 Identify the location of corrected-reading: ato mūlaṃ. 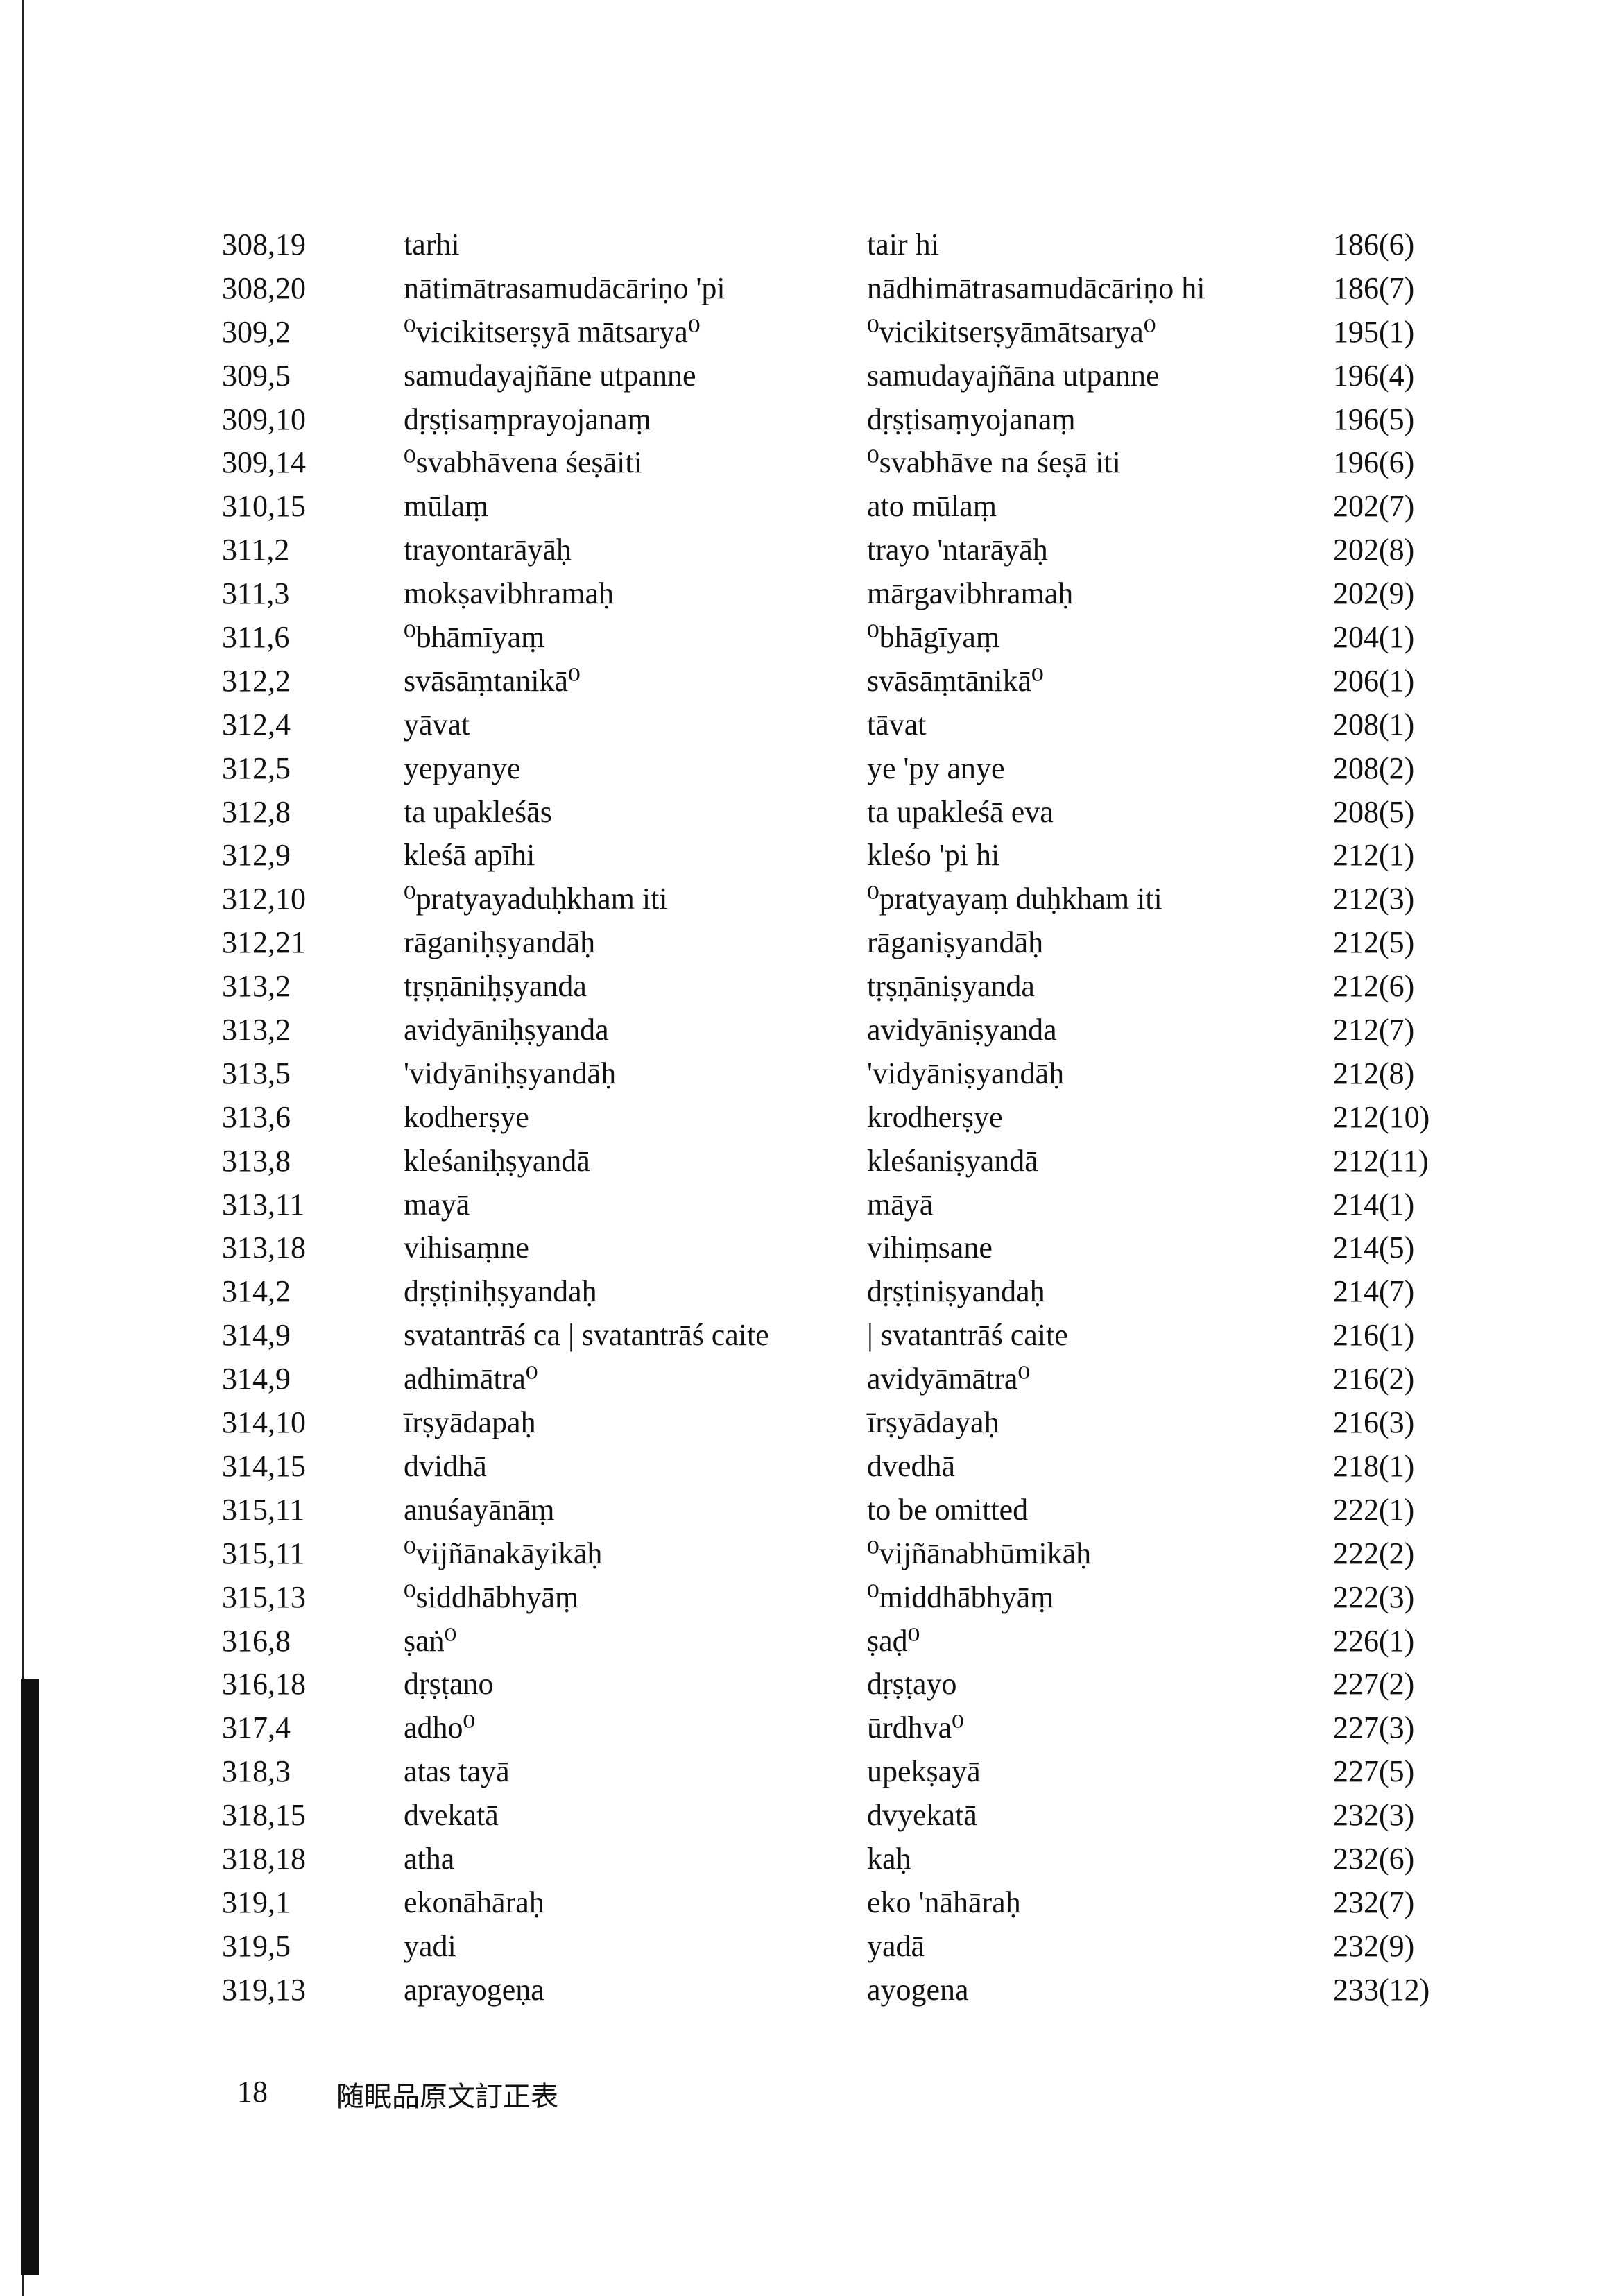
(932, 506).